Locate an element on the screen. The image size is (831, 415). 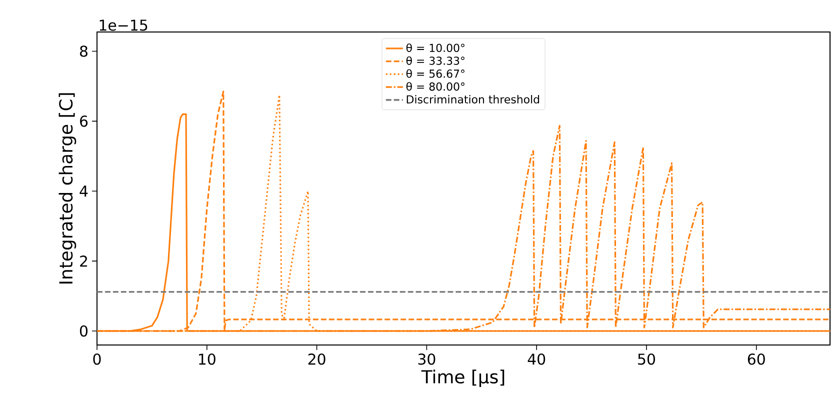
x-tick-label: 40 is located at coordinates (537, 359).